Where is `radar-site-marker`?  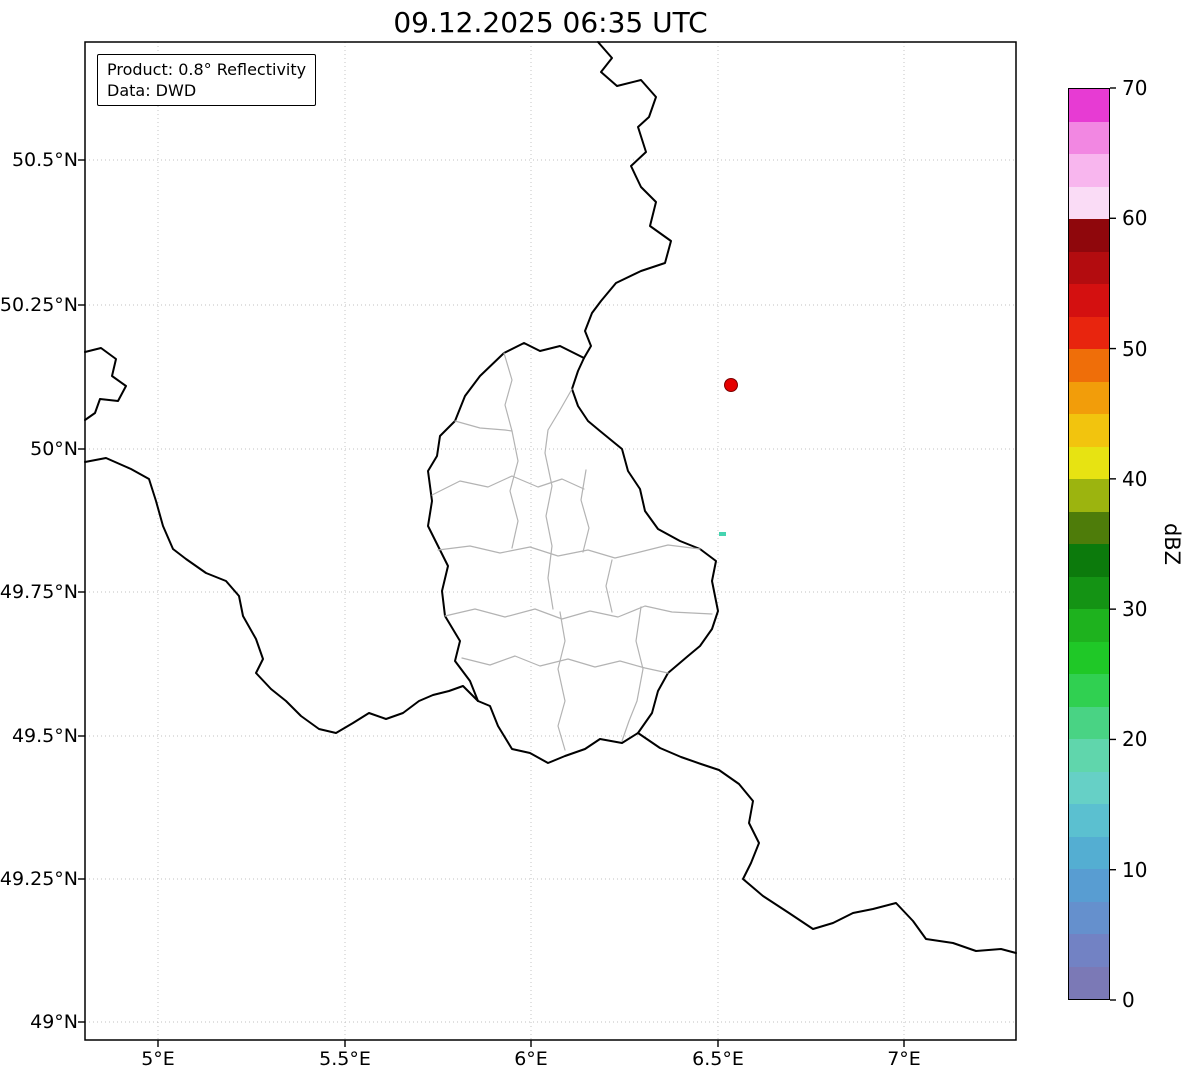
radar-site-marker is located at coordinates (731, 385).